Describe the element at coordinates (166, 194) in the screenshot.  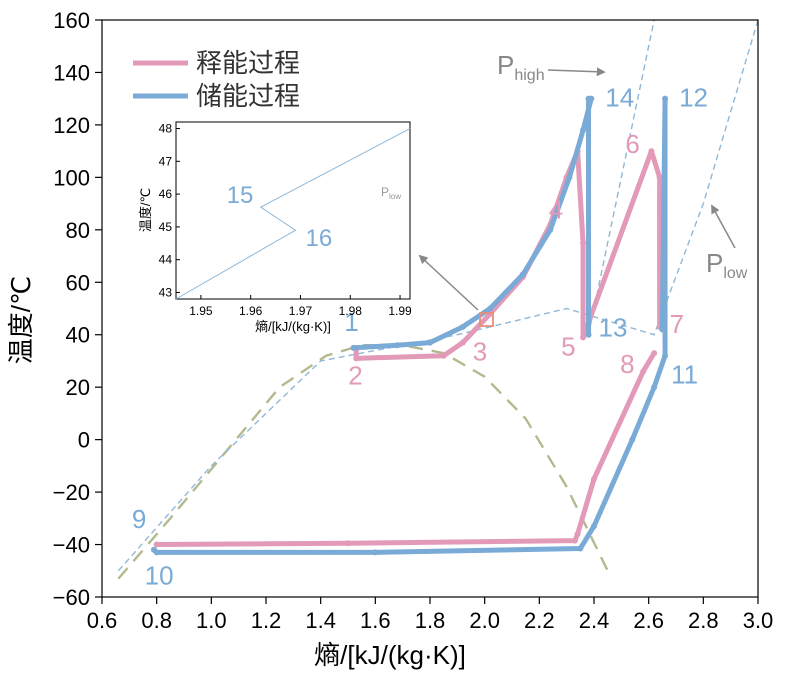
I see `inset-y-tick-label: 46` at that location.